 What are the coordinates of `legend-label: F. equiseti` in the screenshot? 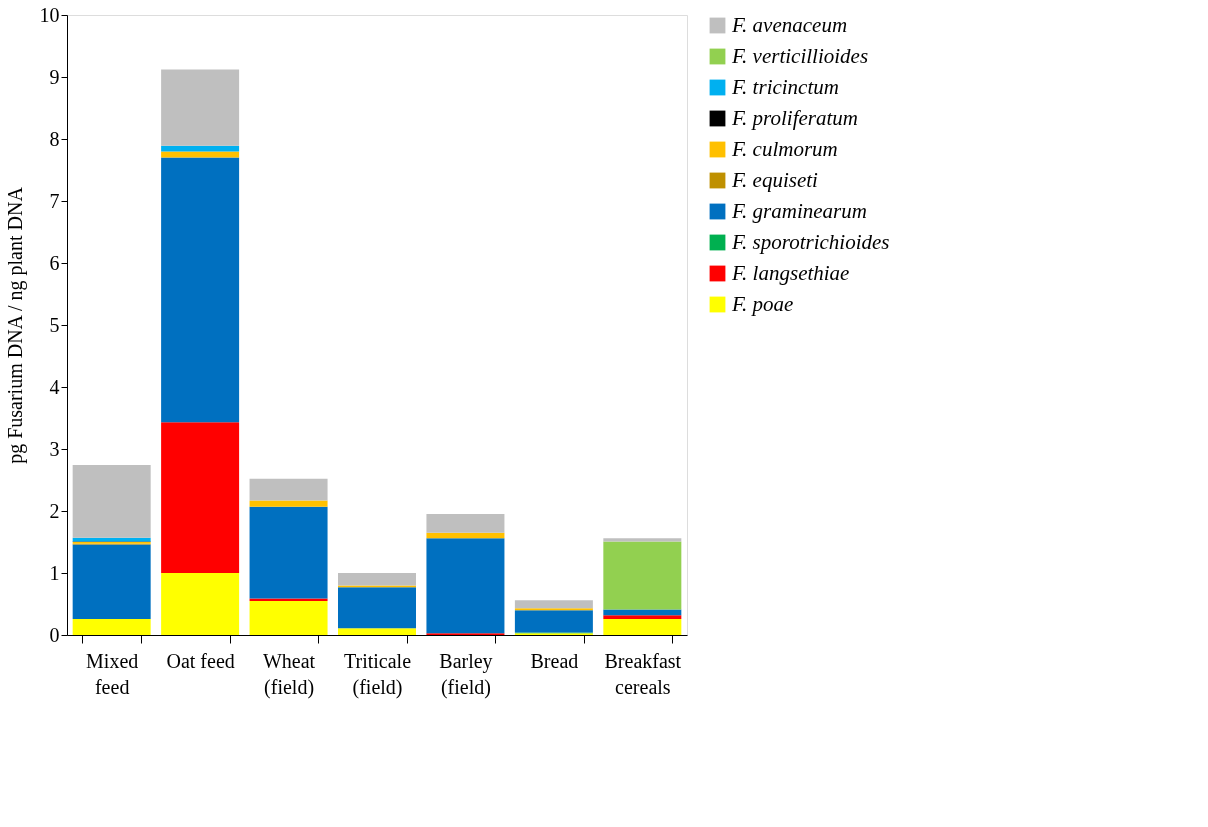 It's located at (775, 179).